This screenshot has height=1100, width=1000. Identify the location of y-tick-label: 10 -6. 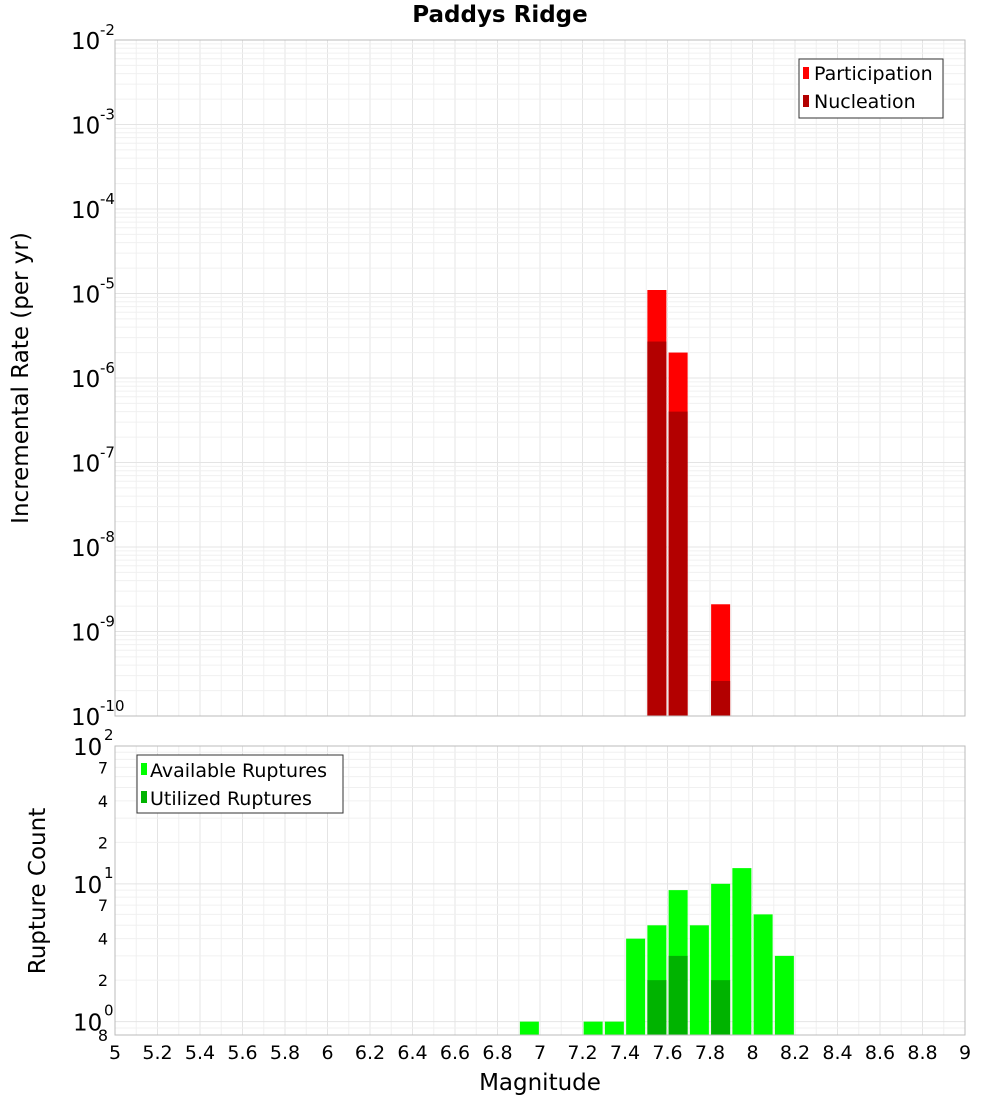
(93, 376).